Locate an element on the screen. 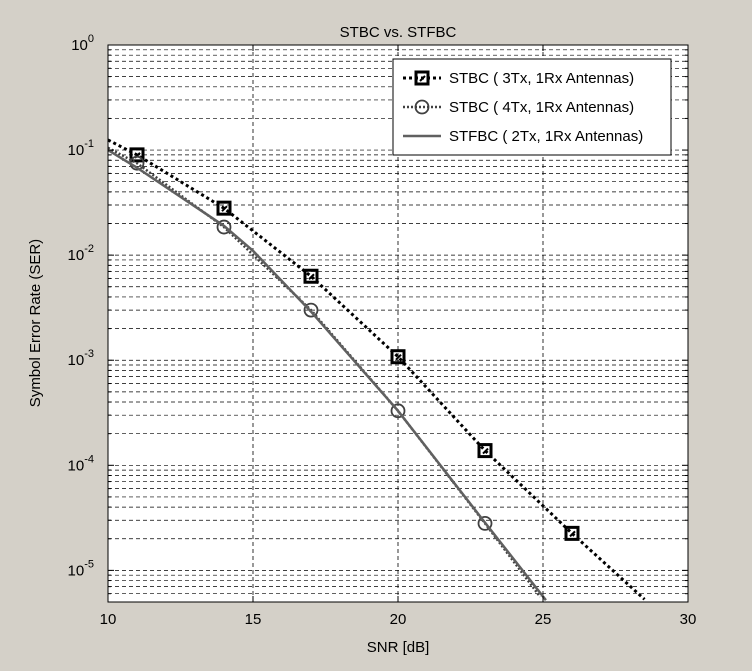 The width and height of the screenshot is (752, 671). x-tick-label: 20 is located at coordinates (398, 619).